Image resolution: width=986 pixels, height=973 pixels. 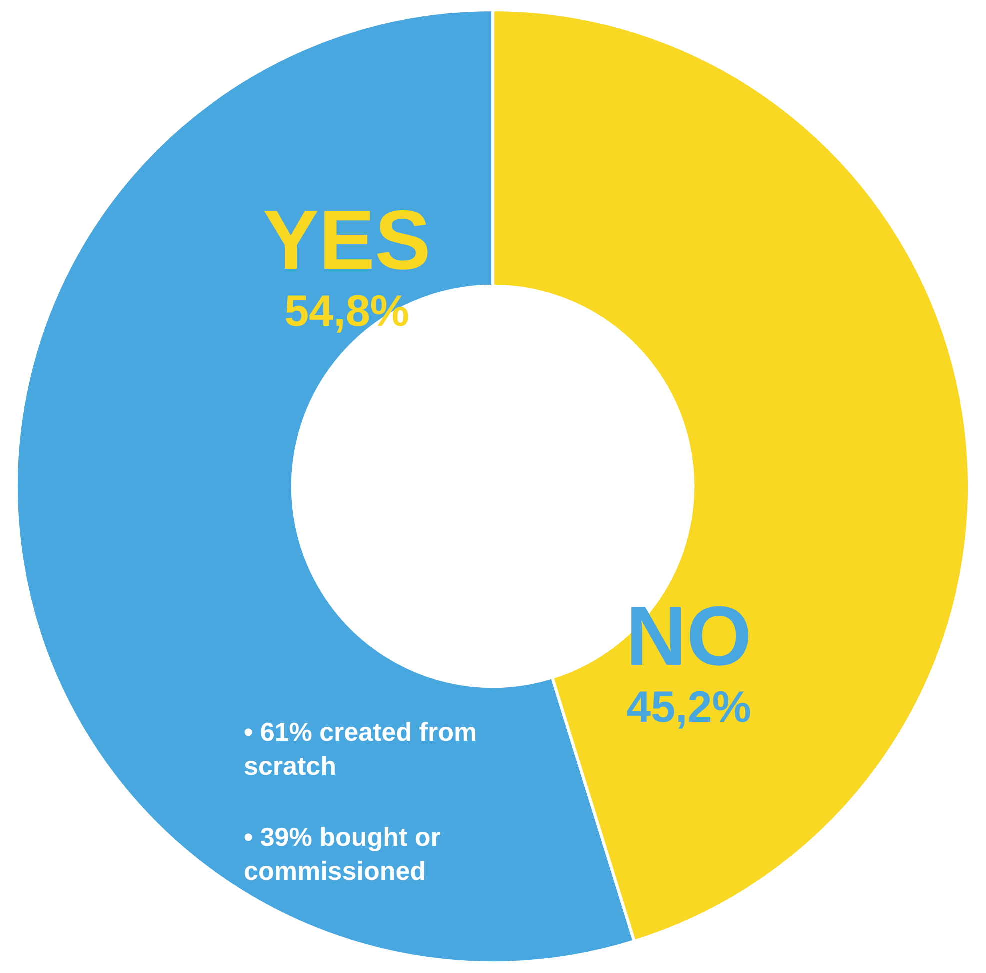 What do you see at coordinates (361, 749) in the screenshot?
I see `text: • 61% created from scratch` at bounding box center [361, 749].